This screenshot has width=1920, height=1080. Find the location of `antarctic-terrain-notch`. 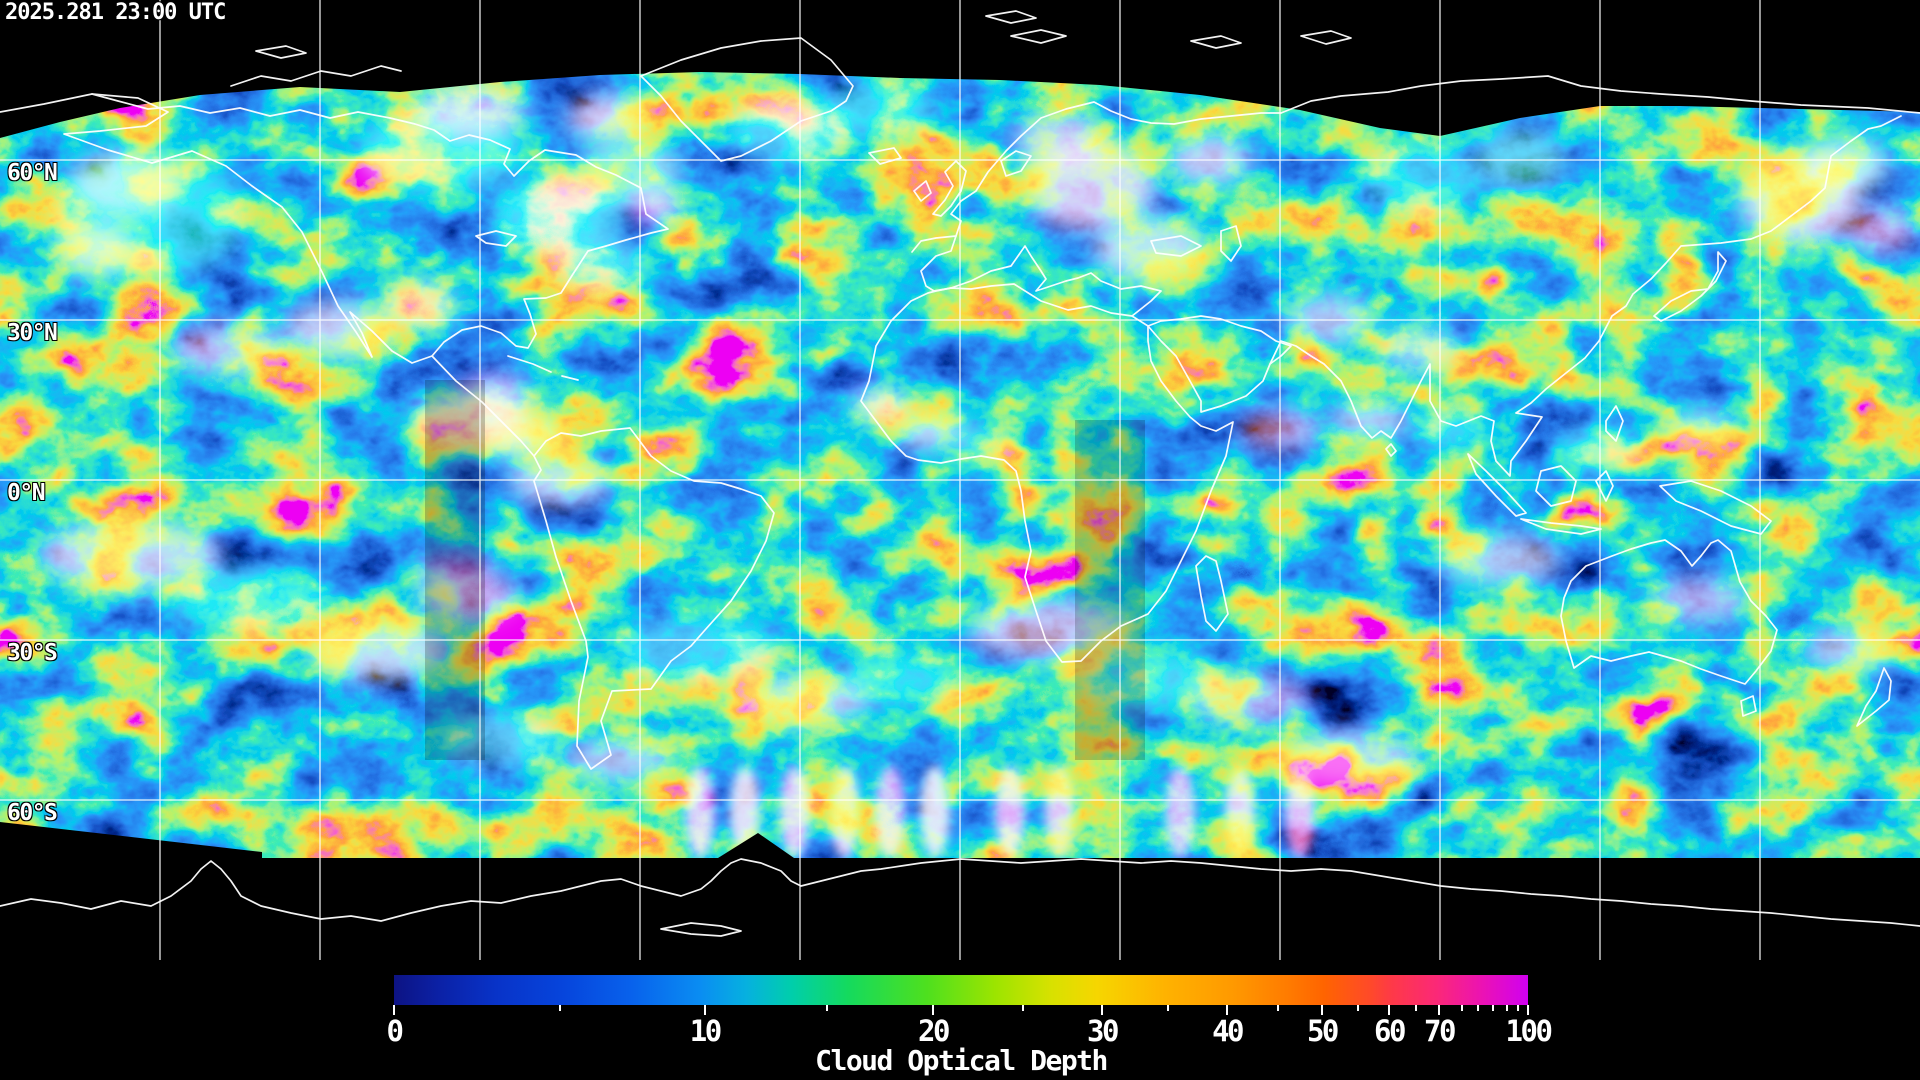

antarctic-terrain-notch is located at coordinates (756, 845).